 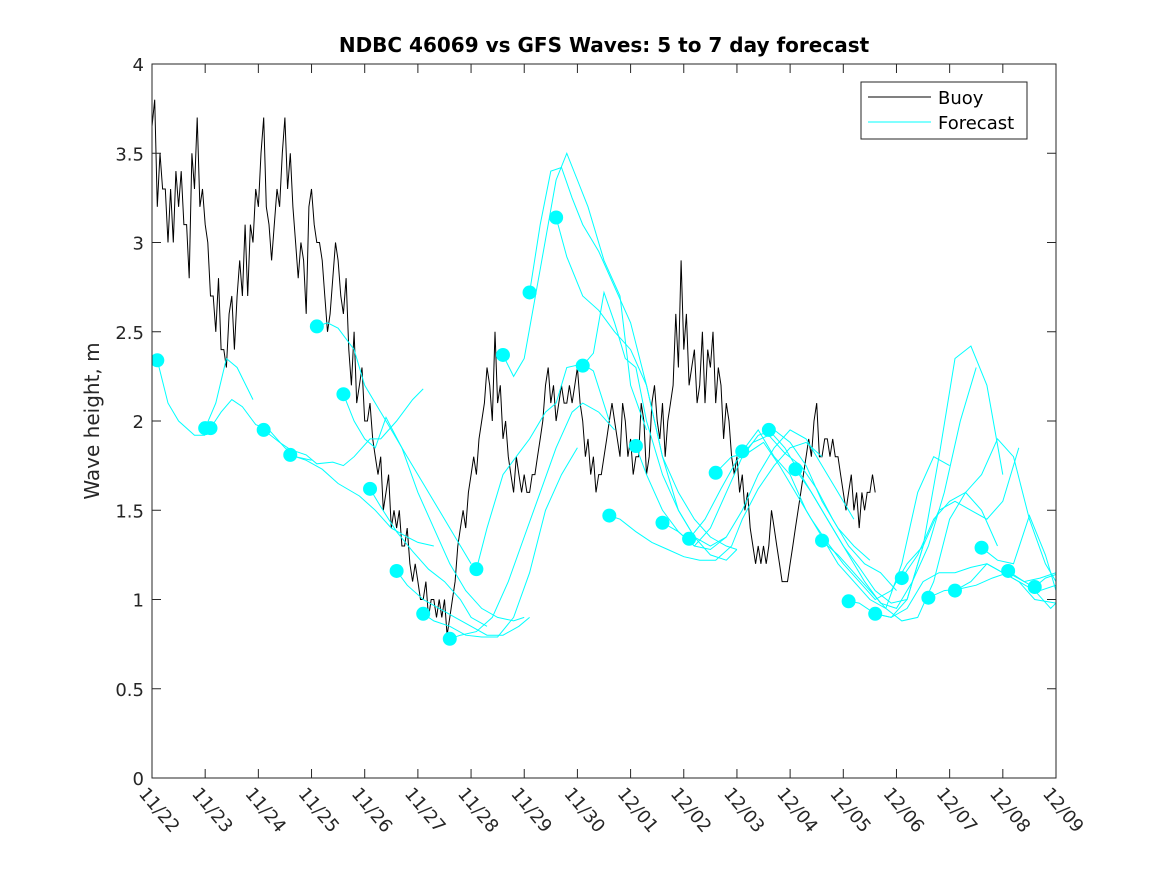 What do you see at coordinates (129, 333) in the screenshot?
I see `y-tick-label: 2.5` at bounding box center [129, 333].